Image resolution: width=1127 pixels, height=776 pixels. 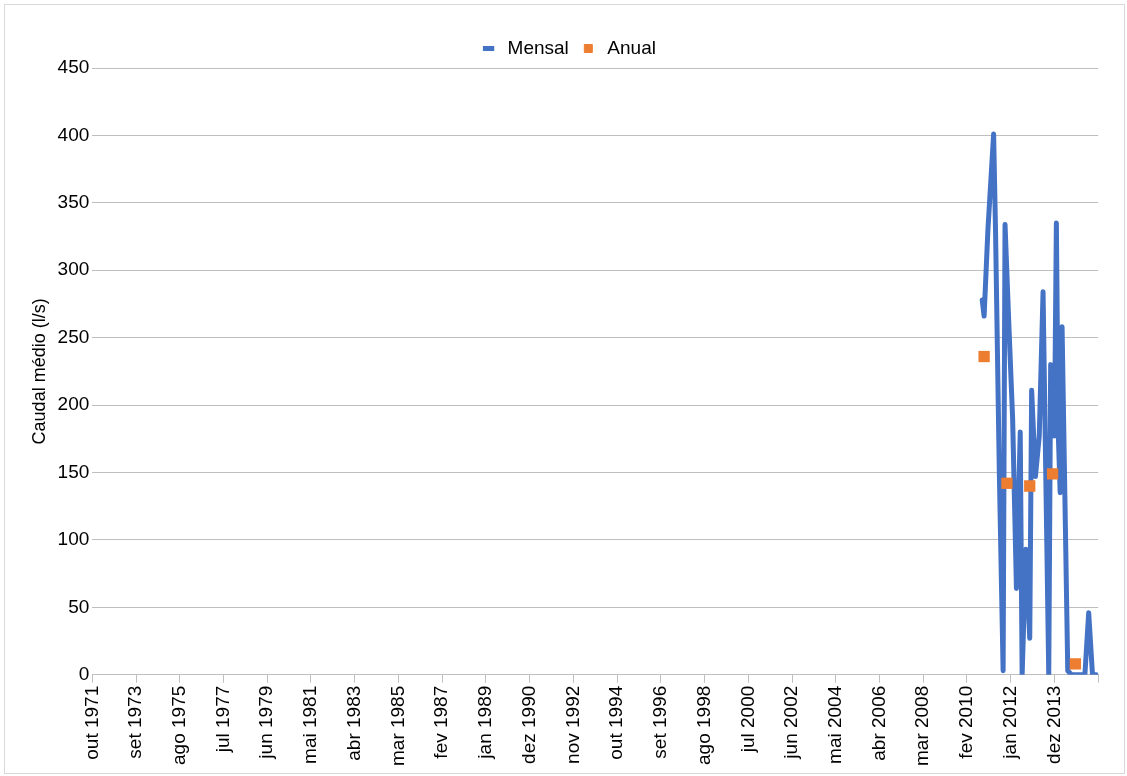 I want to click on x-tick-label: jul 2000, so click(x=747, y=719).